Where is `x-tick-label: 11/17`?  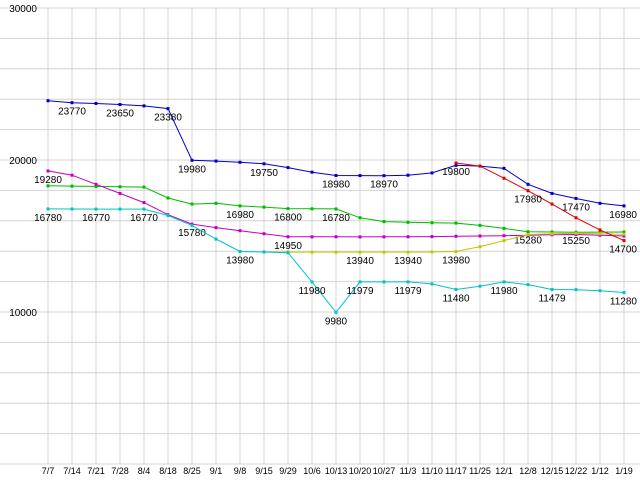 x-tick-label: 11/17 is located at coordinates (456, 471).